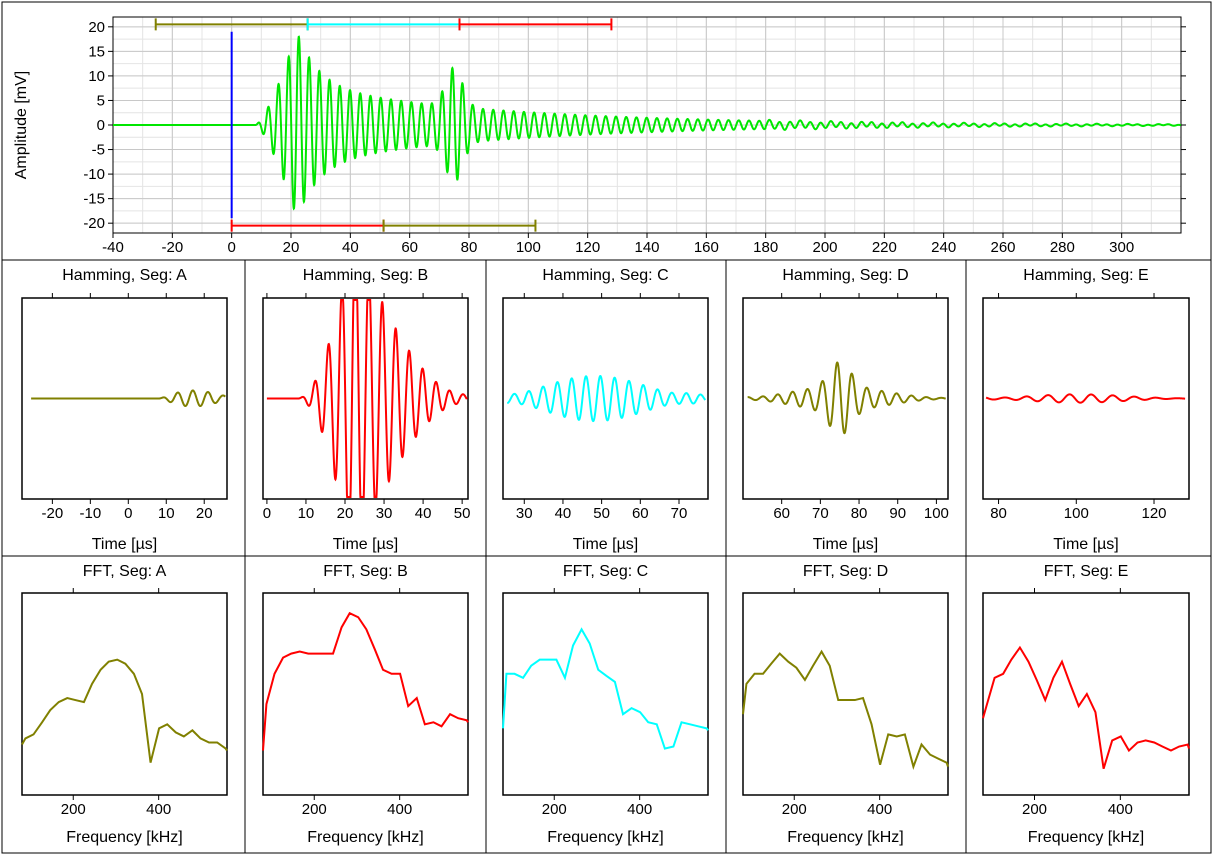 Image resolution: width=1213 pixels, height=862 pixels. I want to click on fft-a-panel: FFT, Seg: A 200 400 Frequency [kHz], so click(124, 704).